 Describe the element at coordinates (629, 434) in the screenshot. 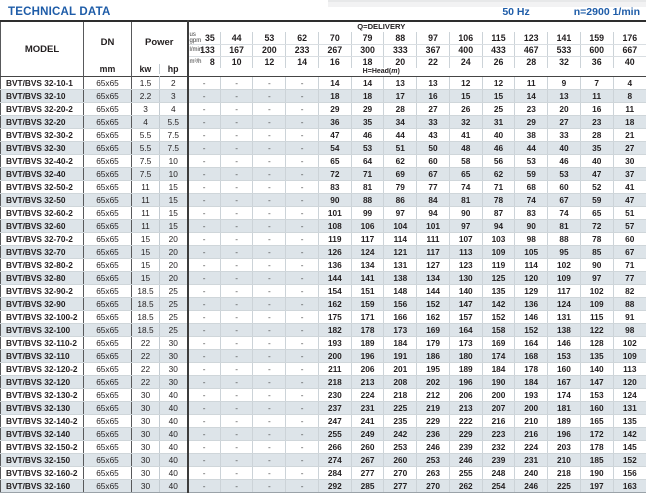

I see `head-value-cell: 142` at that location.